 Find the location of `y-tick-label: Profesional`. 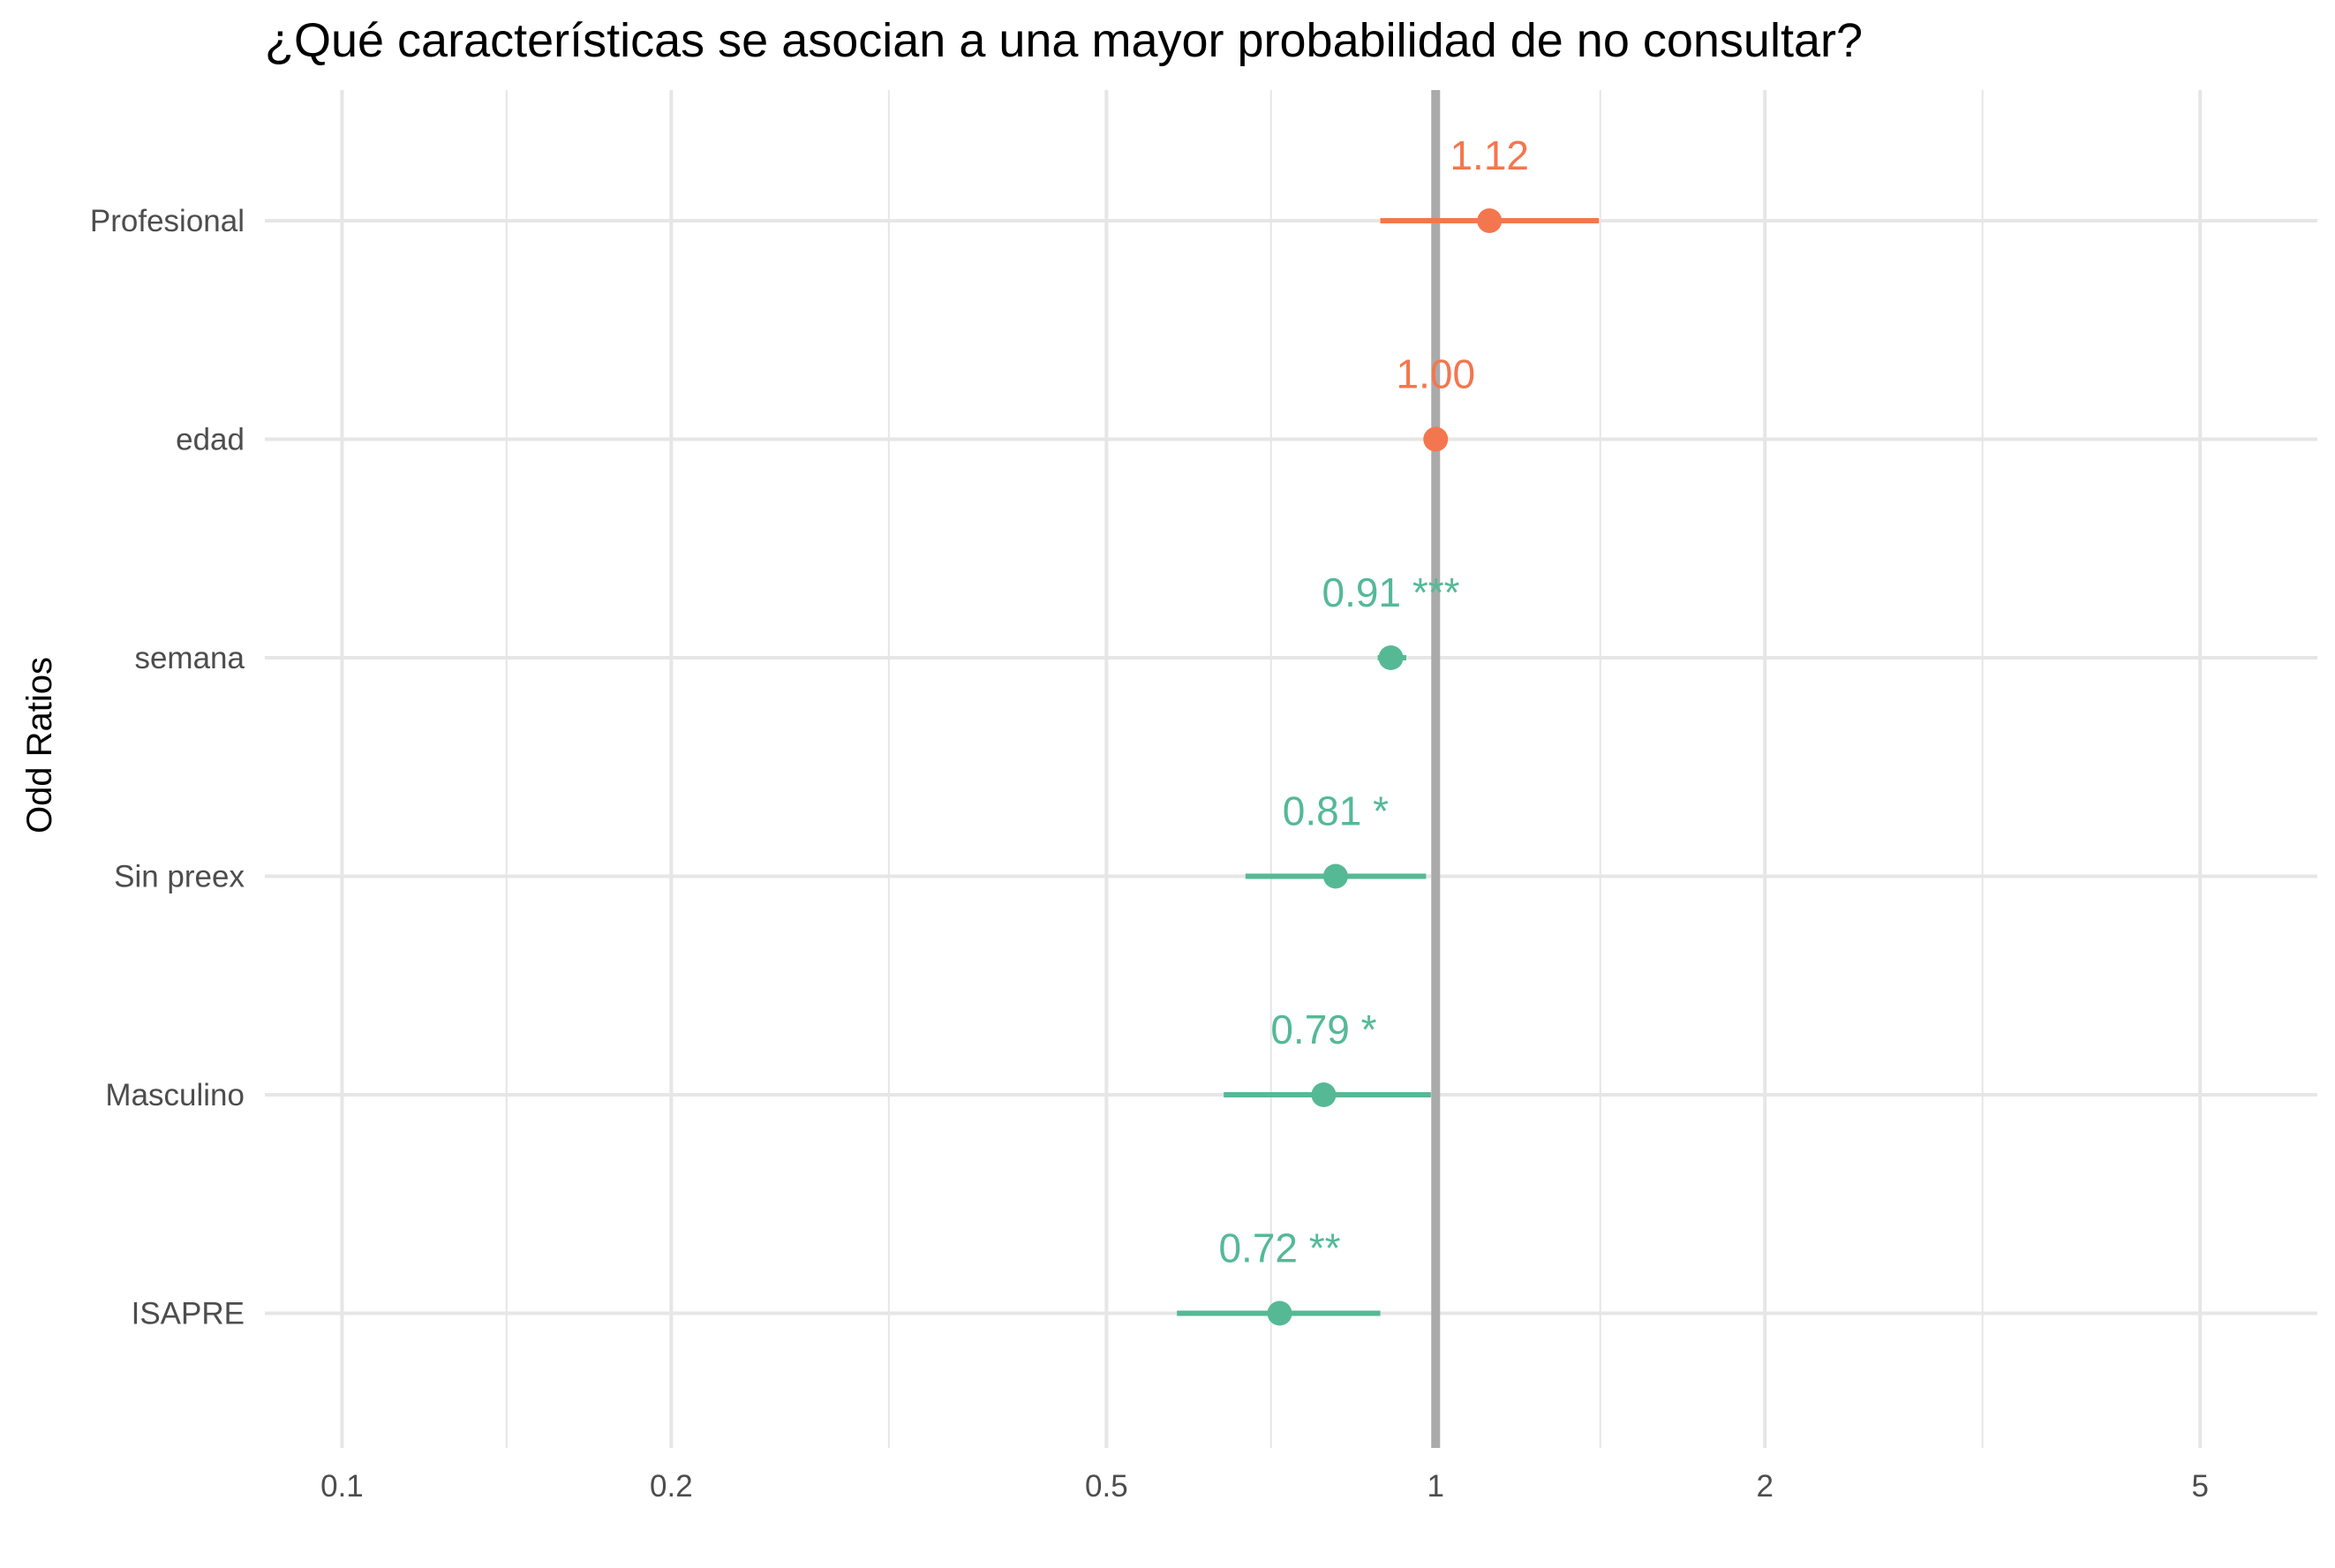

y-tick-label: Profesional is located at coordinates (167, 221).